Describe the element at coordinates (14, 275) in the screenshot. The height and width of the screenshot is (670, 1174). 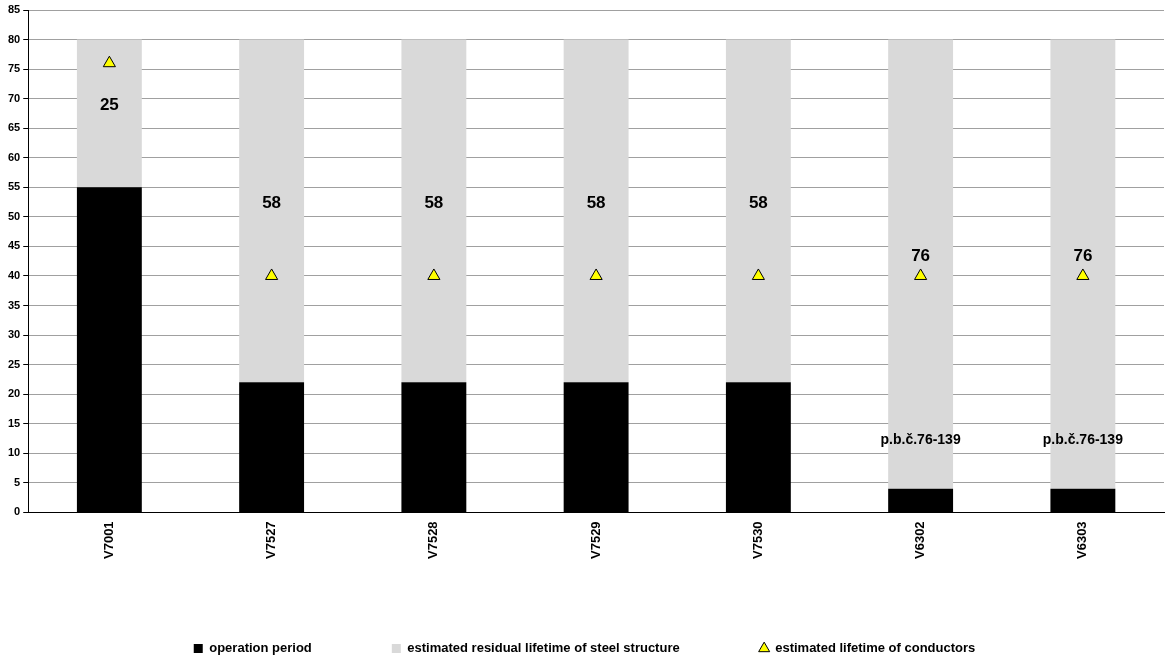
I see `y-tick-label: 40` at that location.